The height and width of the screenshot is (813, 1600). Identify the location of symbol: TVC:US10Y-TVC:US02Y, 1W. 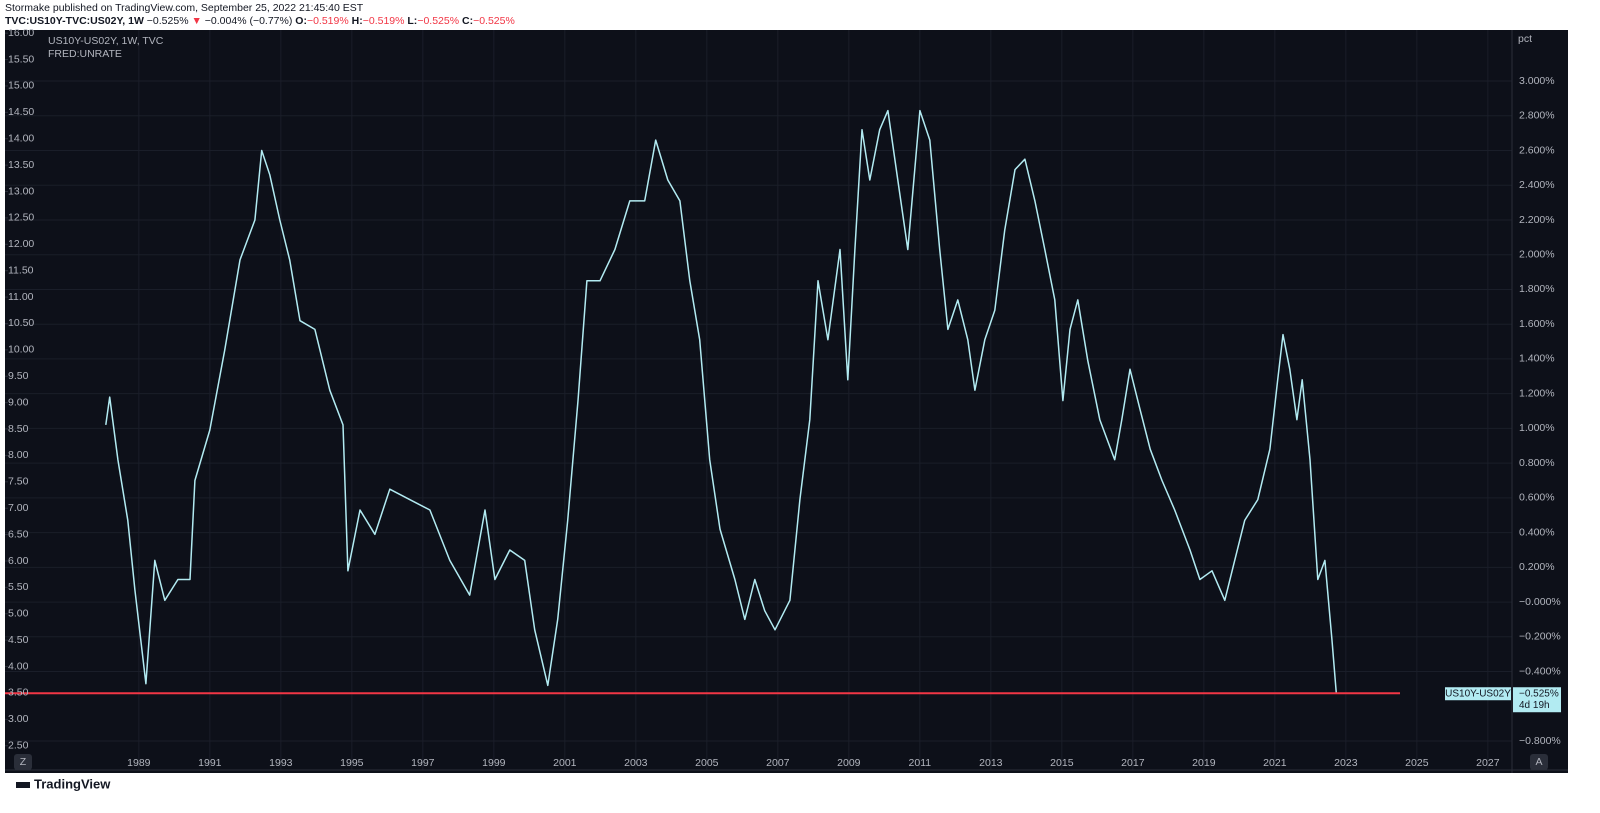
(74, 21).